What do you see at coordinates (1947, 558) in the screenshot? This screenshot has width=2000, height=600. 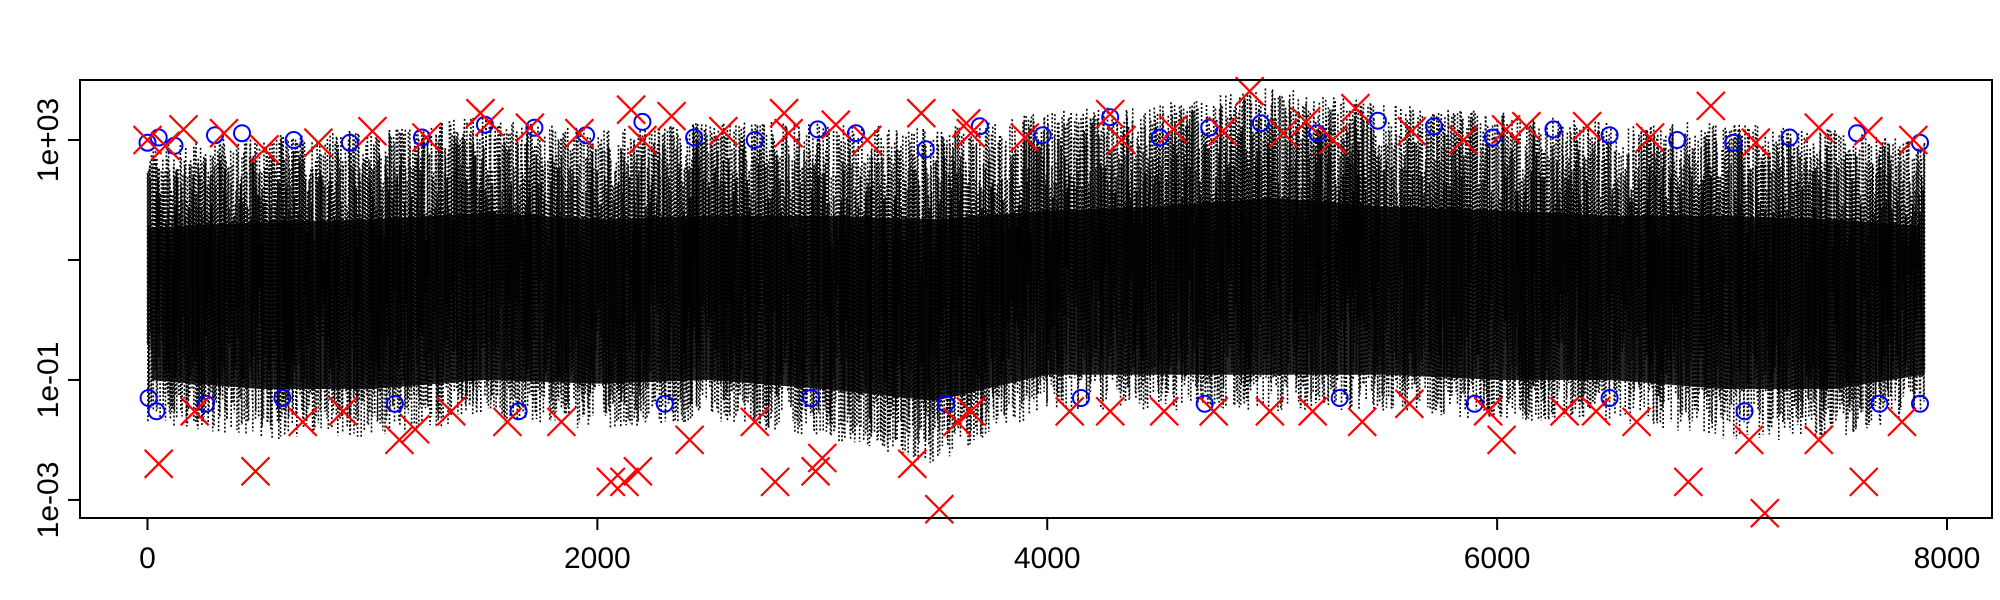 I see `x-tick-label: 8000` at bounding box center [1947, 558].